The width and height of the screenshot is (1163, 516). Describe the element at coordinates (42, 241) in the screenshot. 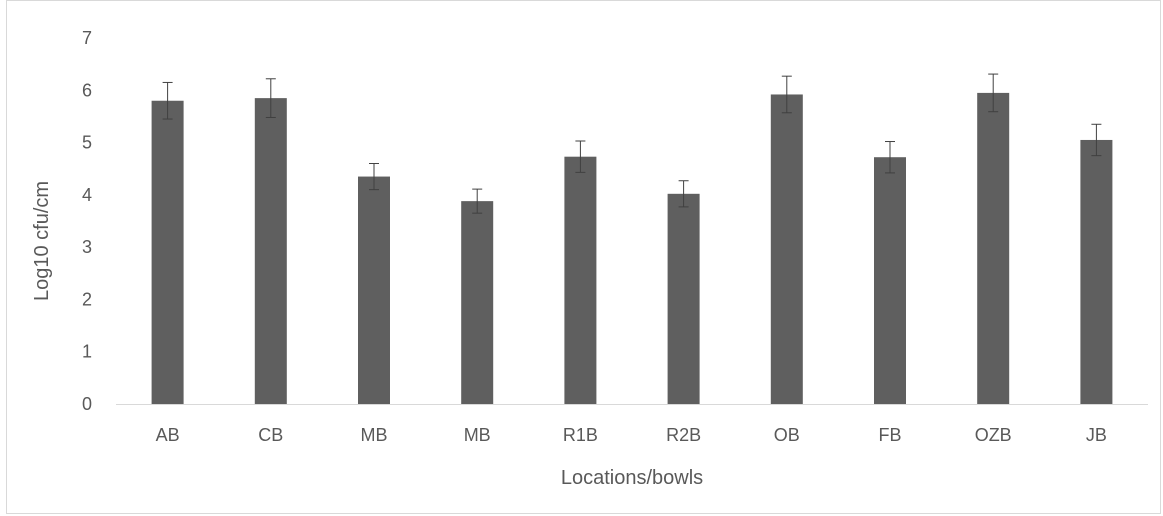

I see `y-axis-title: Log10 cfu/cm` at that location.